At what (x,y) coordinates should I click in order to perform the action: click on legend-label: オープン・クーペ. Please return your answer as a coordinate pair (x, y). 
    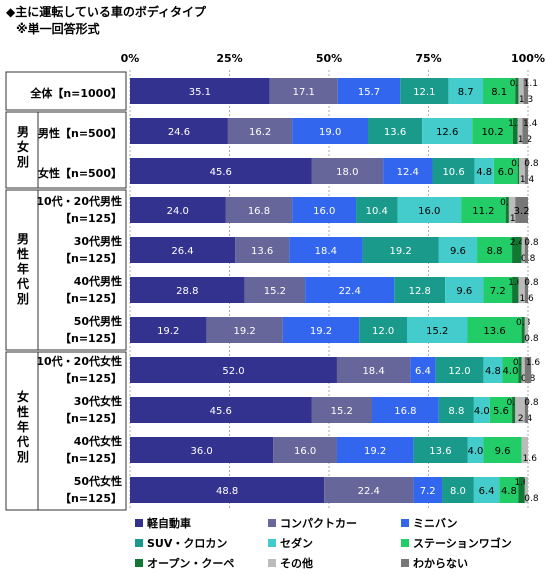
    Looking at the image, I should click on (191, 563).